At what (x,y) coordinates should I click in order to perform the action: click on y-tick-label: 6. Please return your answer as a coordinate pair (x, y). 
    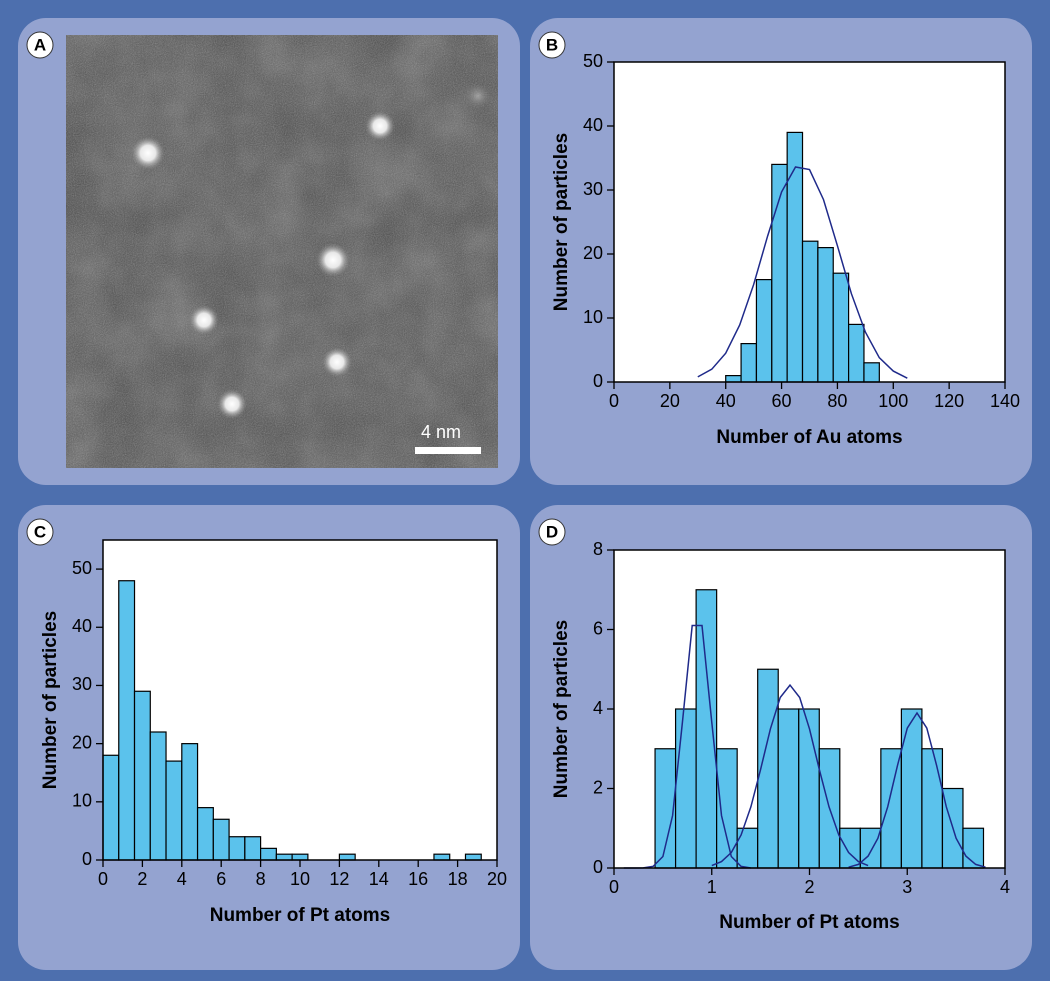
    Looking at the image, I should click on (598, 628).